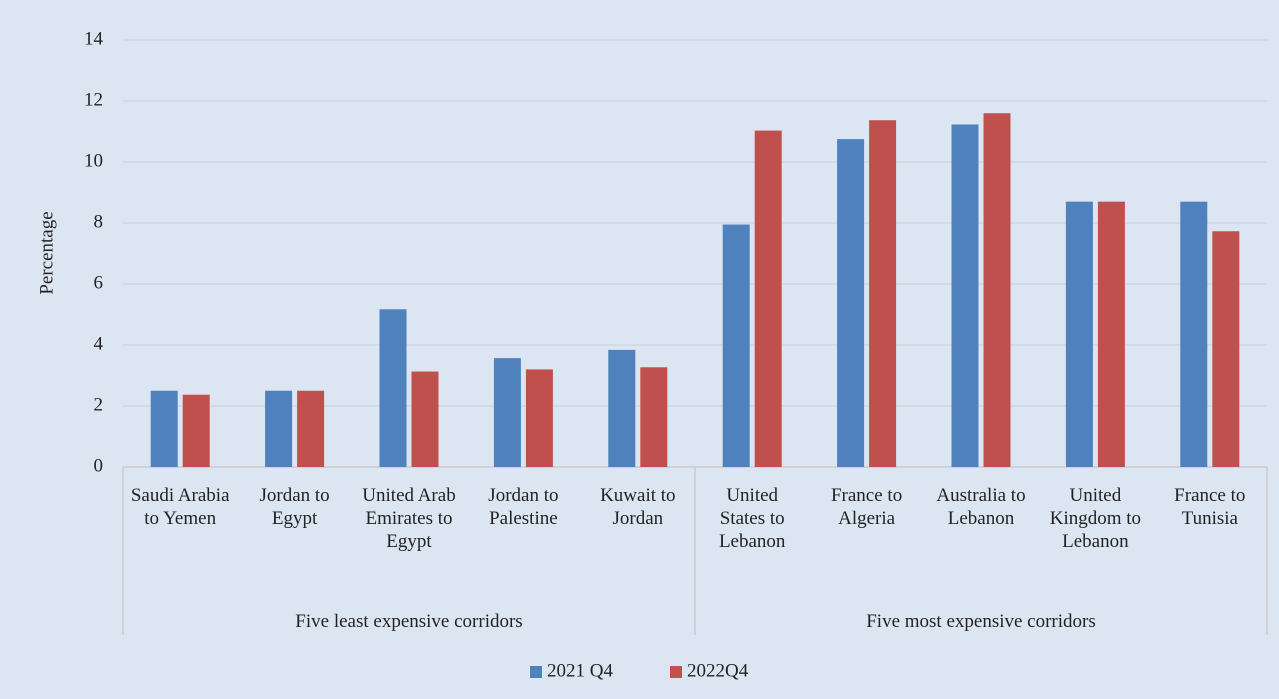 The width and height of the screenshot is (1279, 699). I want to click on x-tick-label: United Kingdom to Lebanon, so click(1095, 518).